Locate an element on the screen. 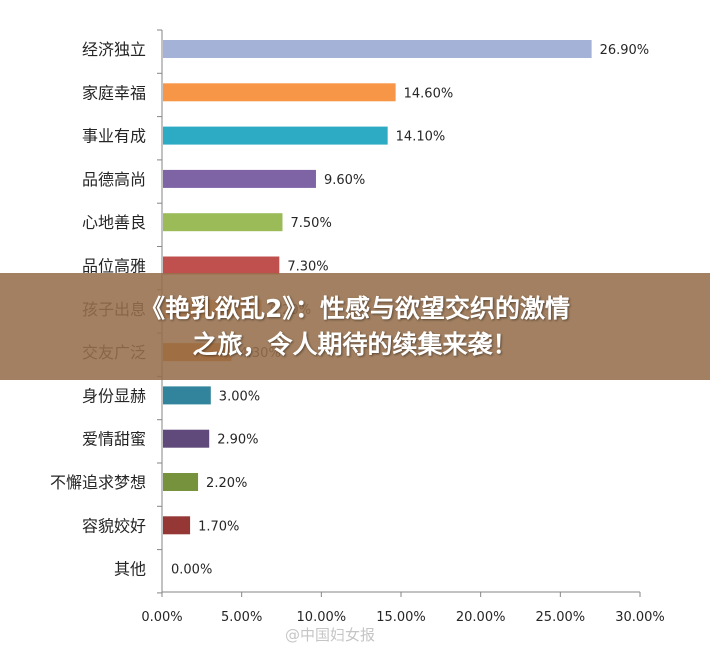  x-tick-label: 15.00% is located at coordinates (401, 617).